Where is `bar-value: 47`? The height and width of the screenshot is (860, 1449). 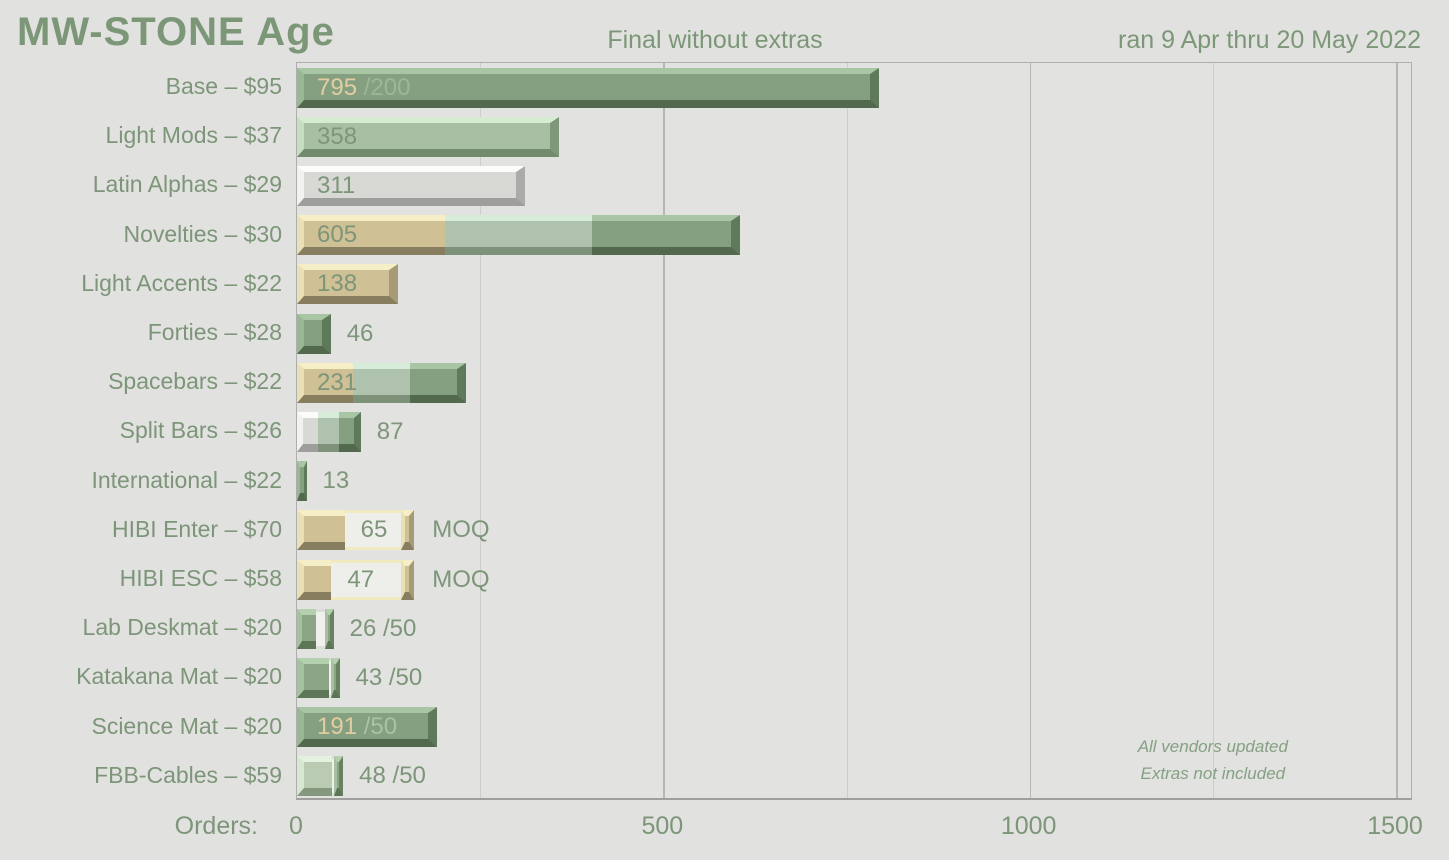
bar-value: 47 is located at coordinates (361, 579).